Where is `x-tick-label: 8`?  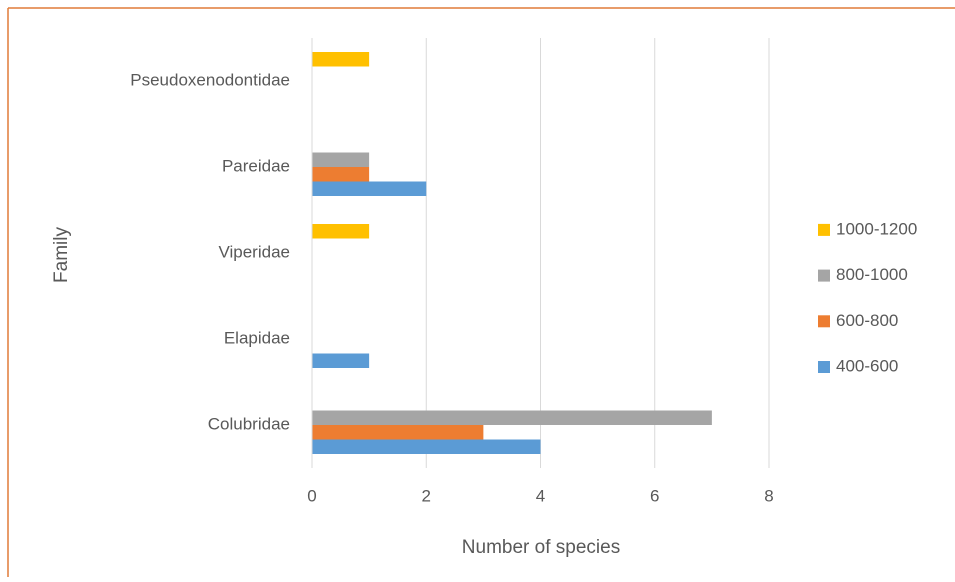 x-tick-label: 8 is located at coordinates (768, 495).